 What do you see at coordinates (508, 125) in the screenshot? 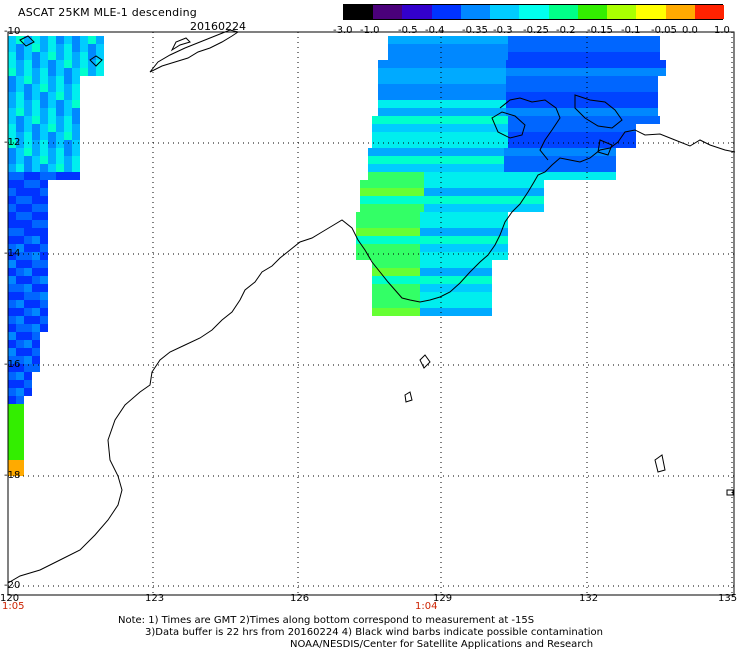
I see `coastline-tiwi` at bounding box center [508, 125].